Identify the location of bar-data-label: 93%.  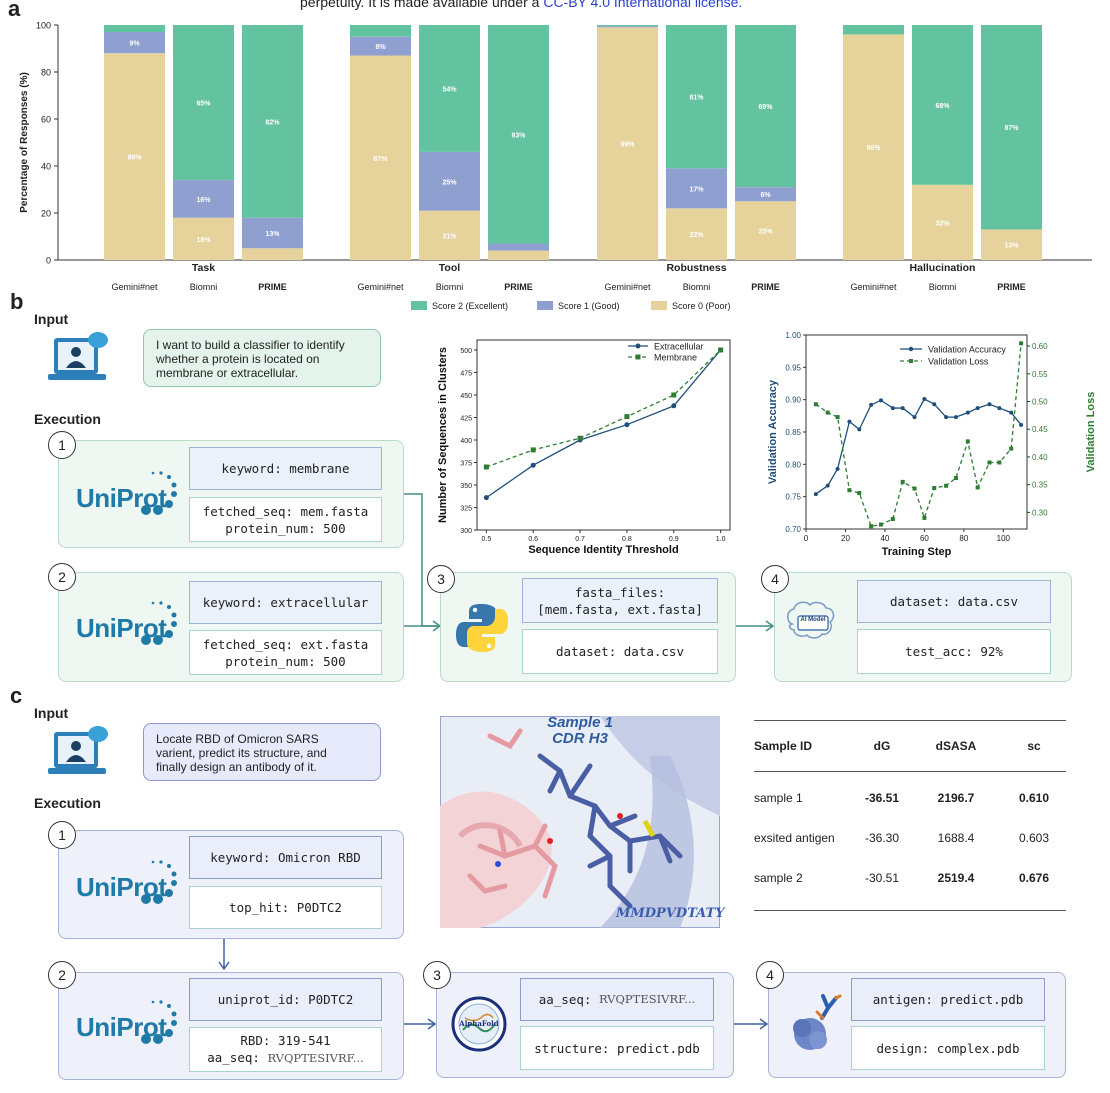
(518, 135).